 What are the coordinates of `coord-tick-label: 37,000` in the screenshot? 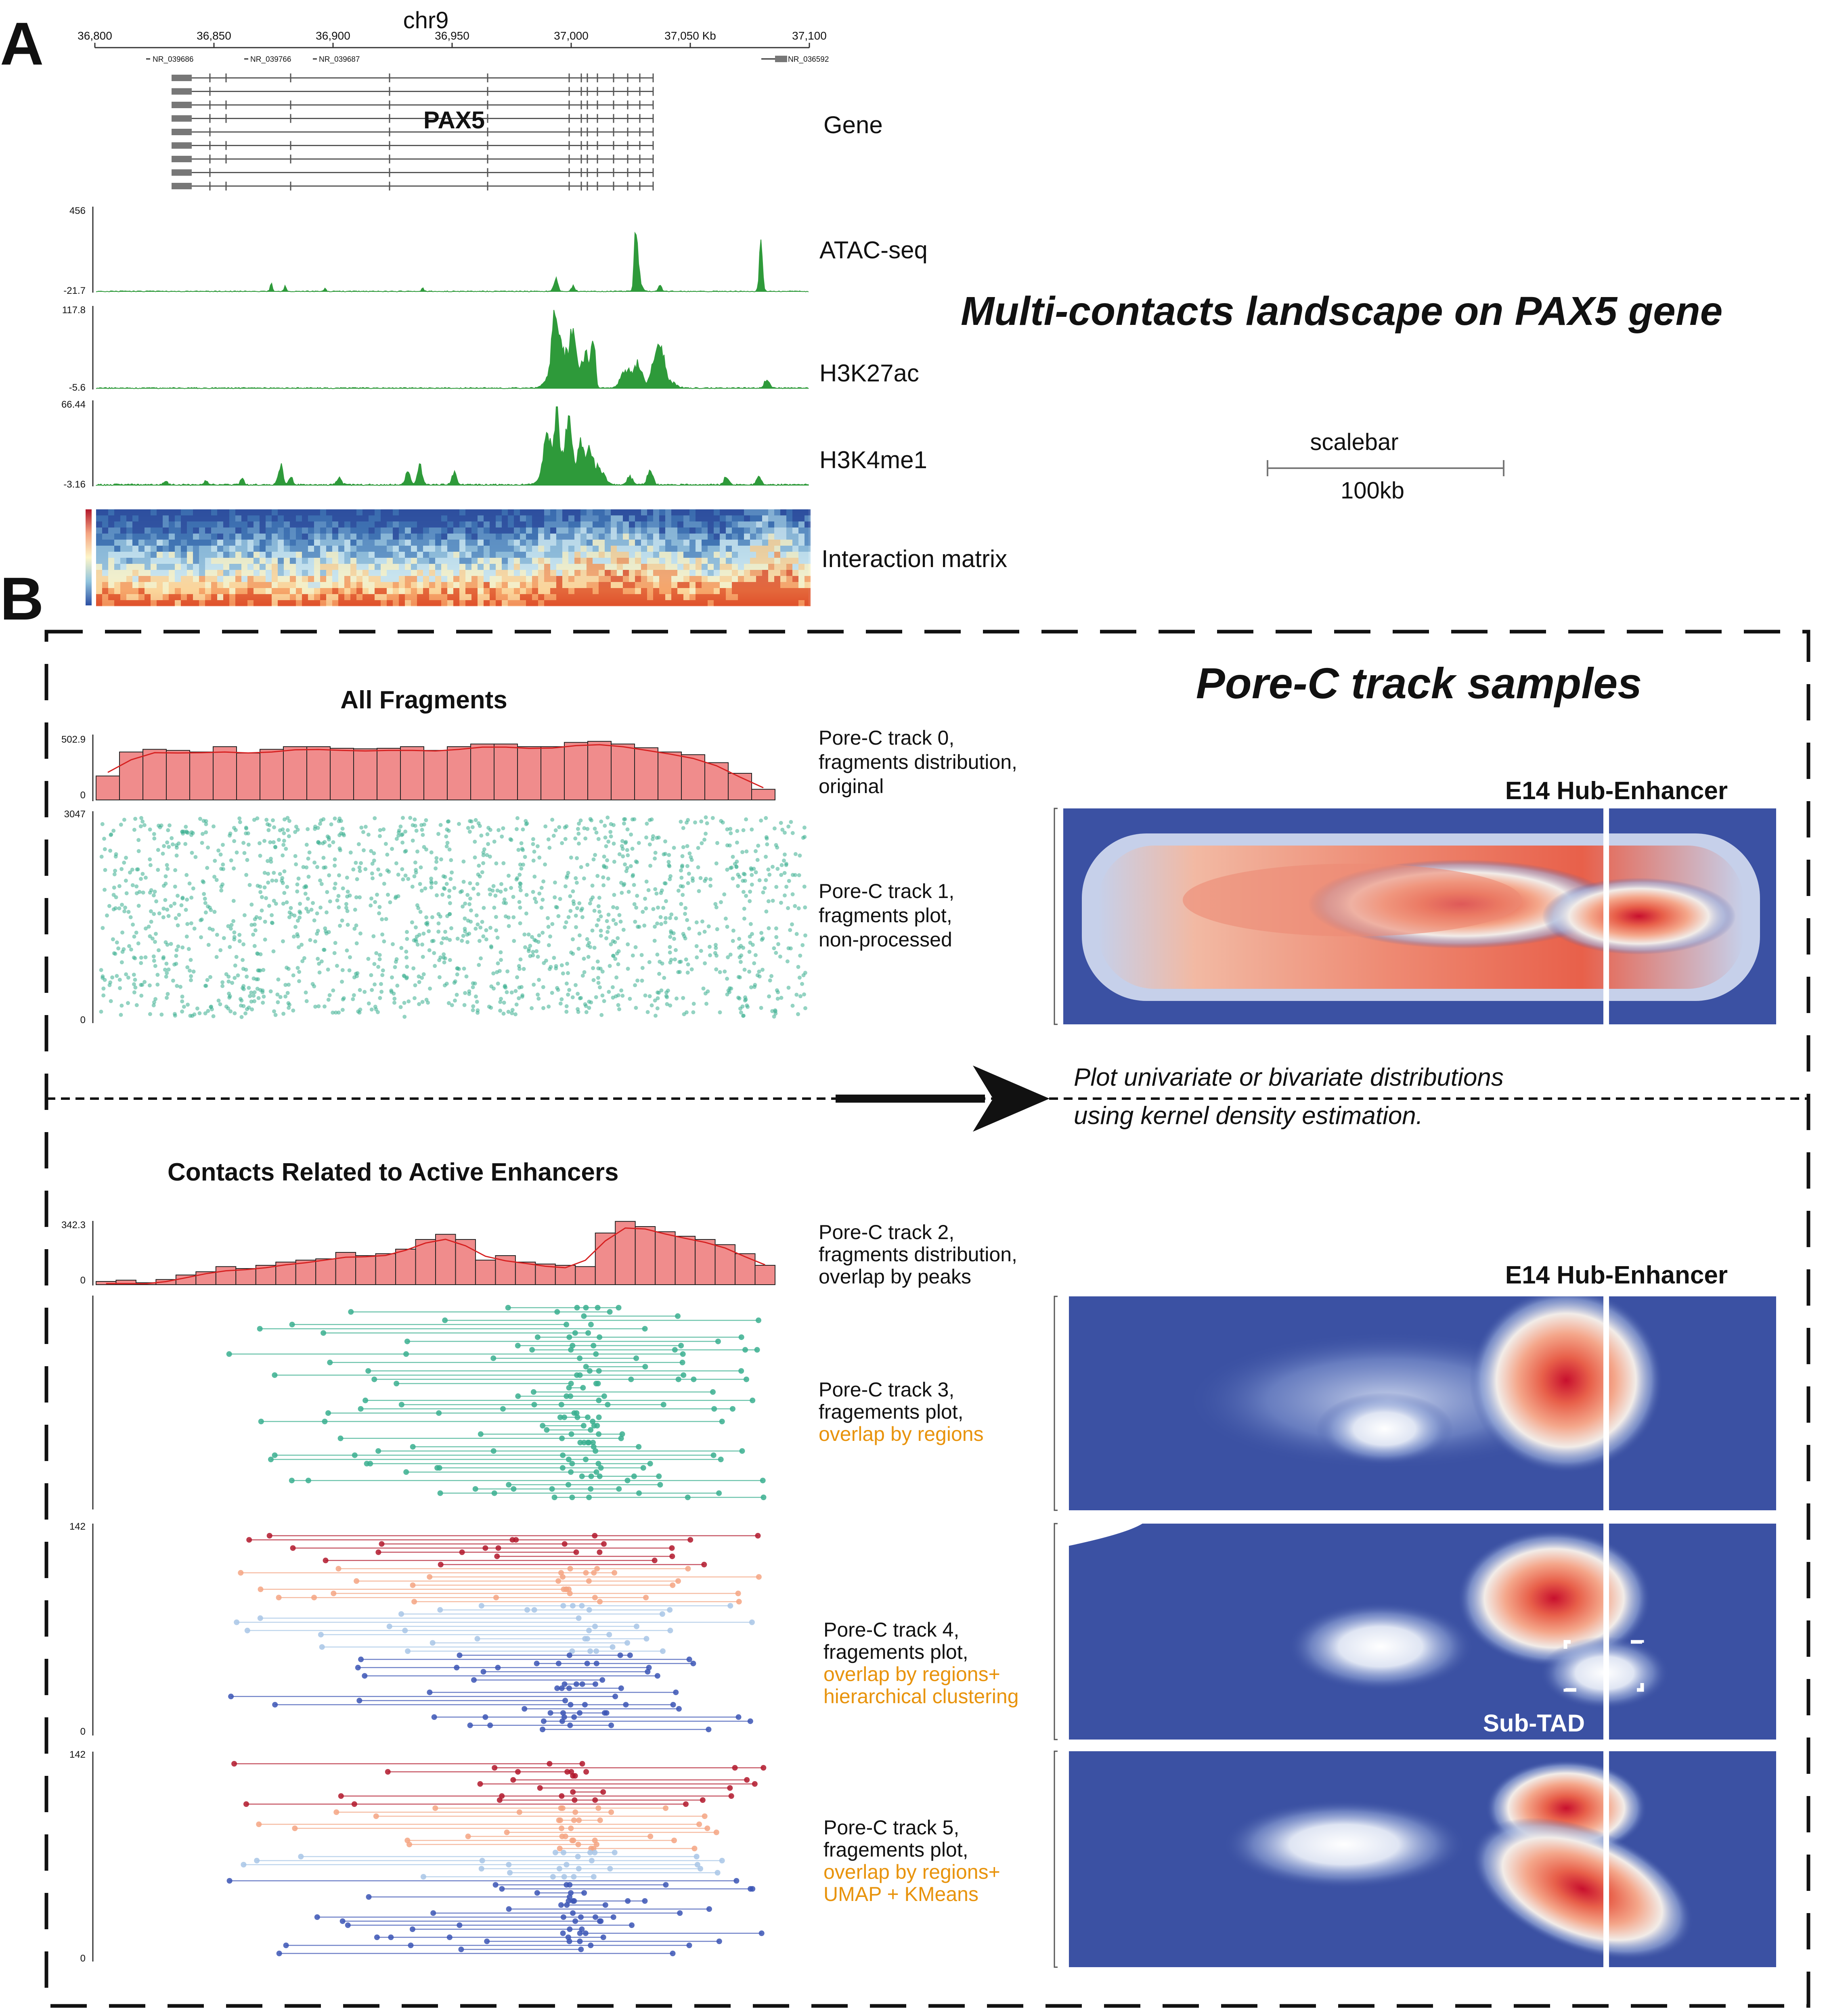 It's located at (571, 35).